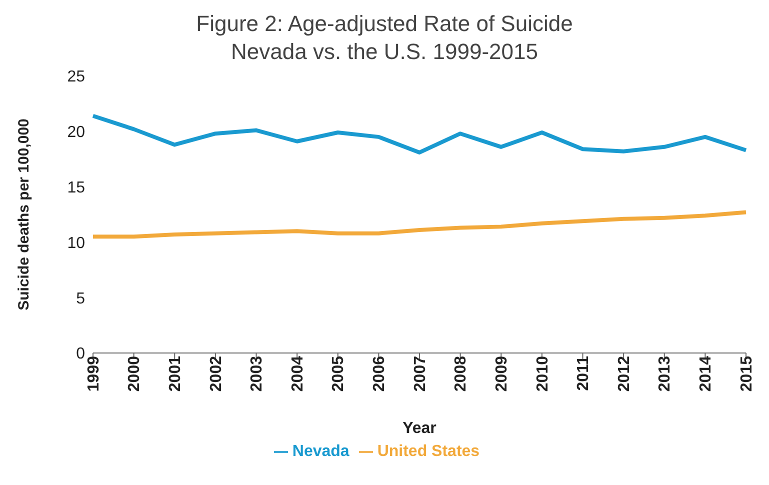 This screenshot has height=485, width=769. What do you see at coordinates (175, 374) in the screenshot?
I see `x-tick-label: 2001` at bounding box center [175, 374].